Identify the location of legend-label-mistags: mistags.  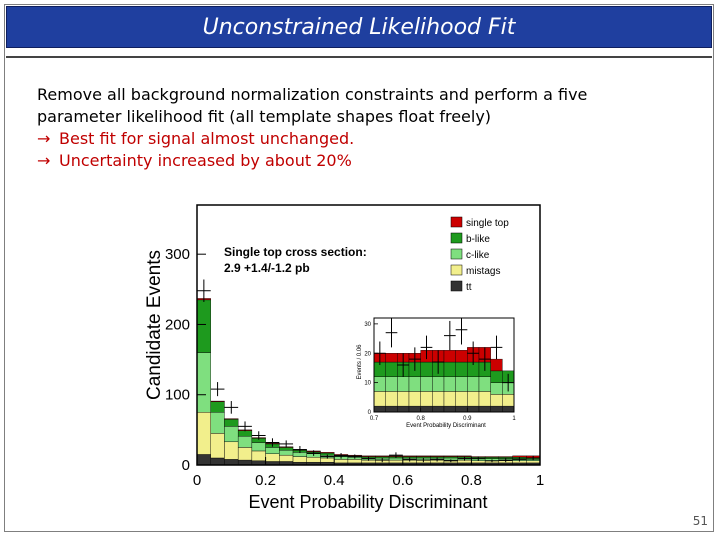
(483, 271).